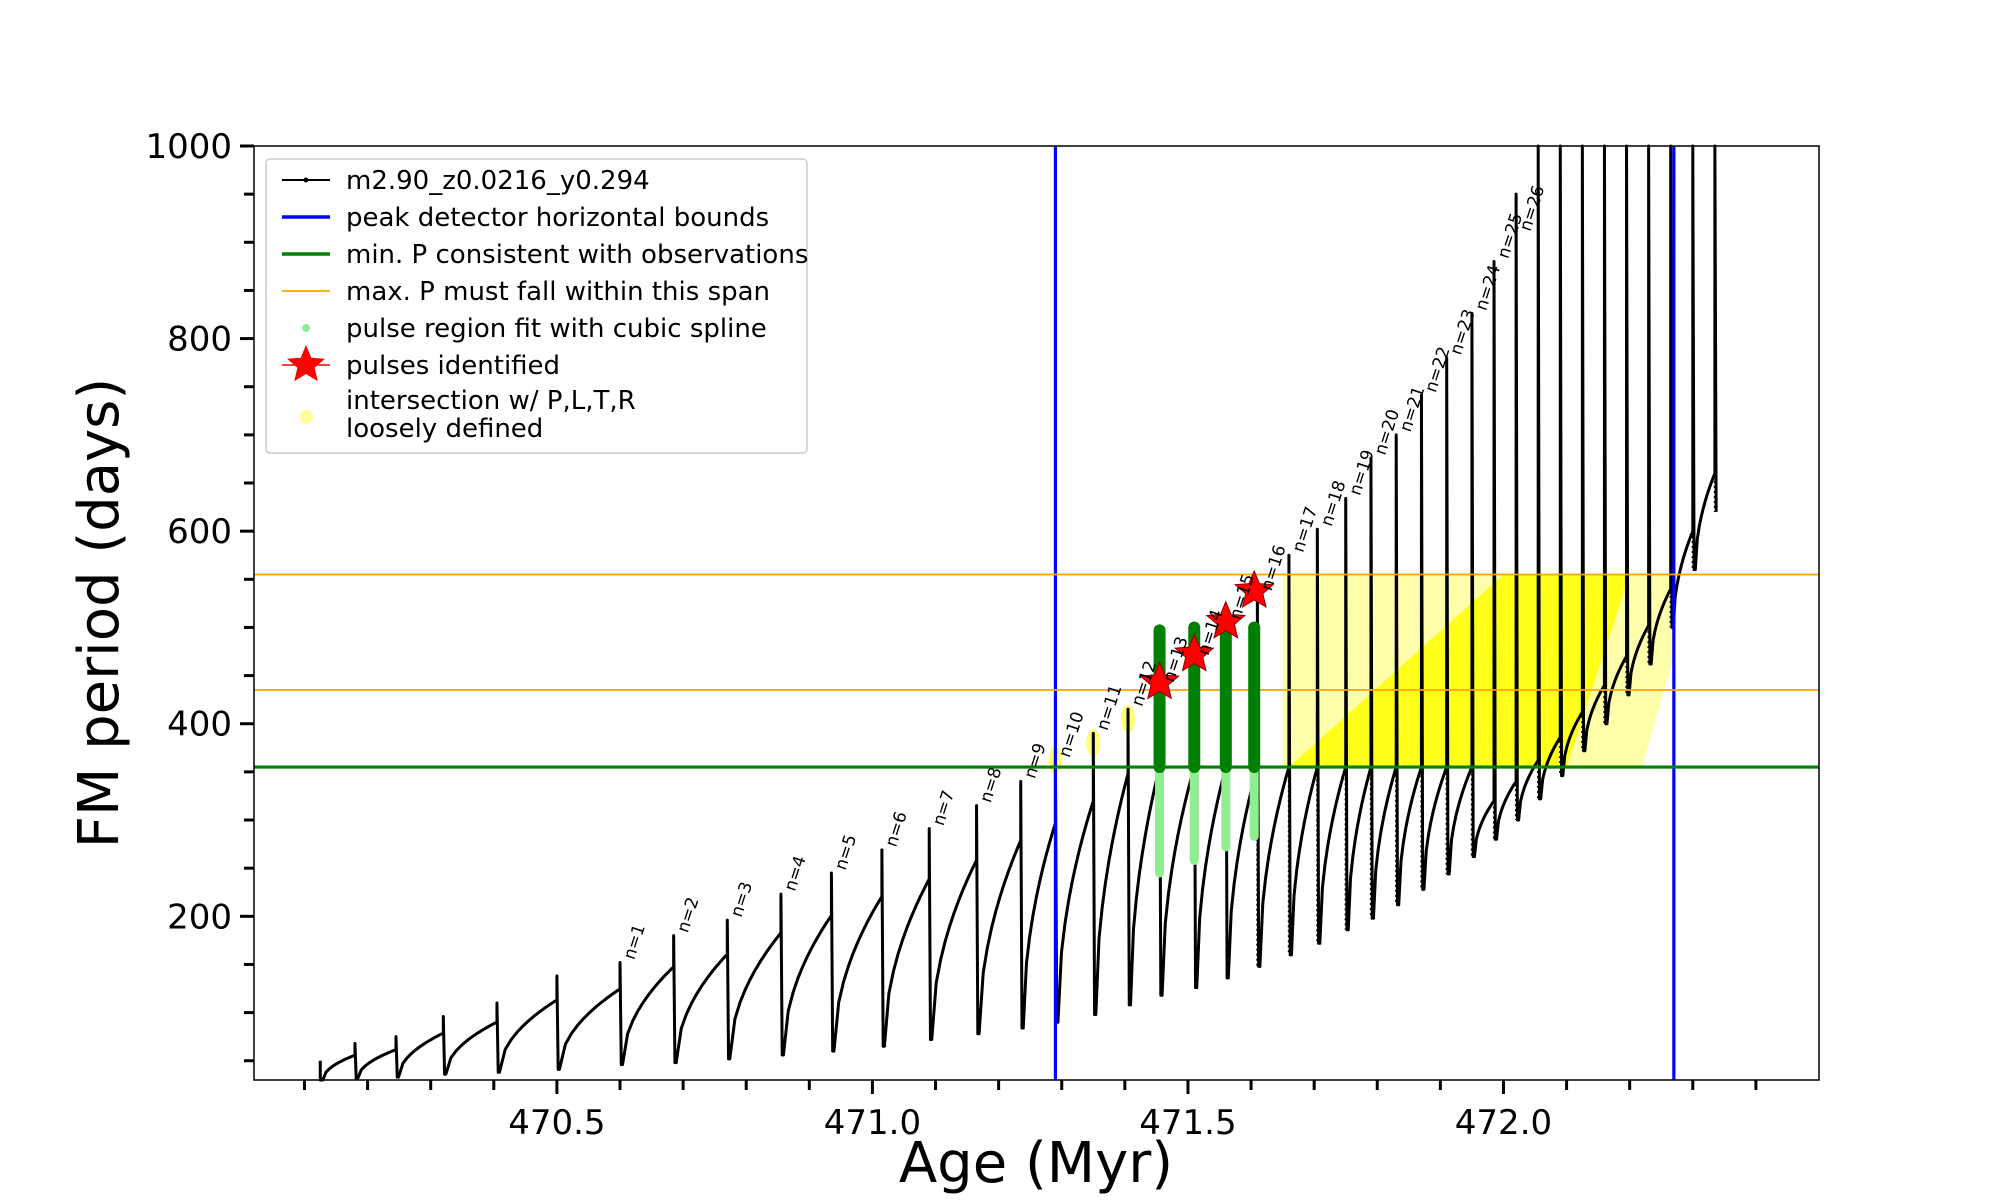 The height and width of the screenshot is (1204, 2000). I want to click on legend-marker, so click(306, 180).